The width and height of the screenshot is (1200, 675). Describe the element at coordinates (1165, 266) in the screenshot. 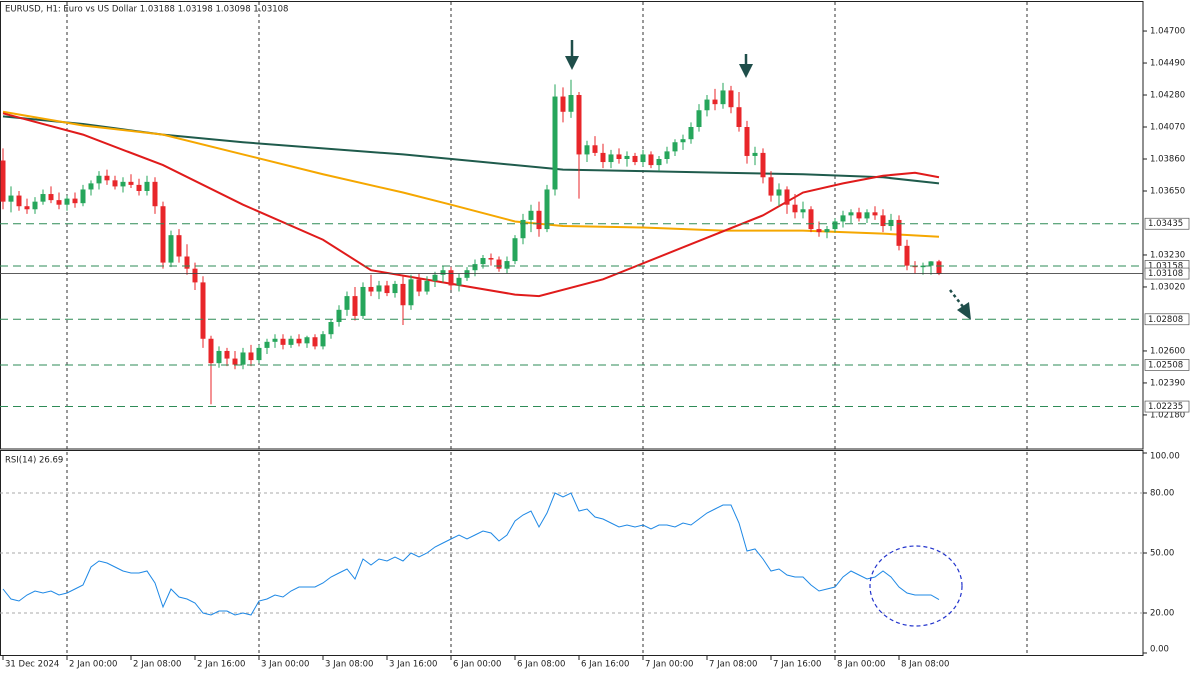

I see `level-label: 1.03158` at that location.